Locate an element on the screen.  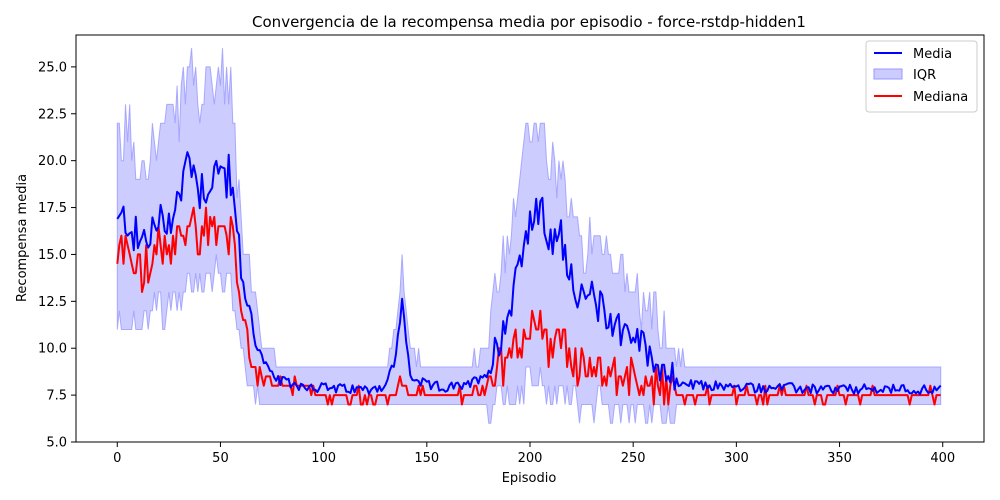
x-tick-label: 100 is located at coordinates (323, 458).